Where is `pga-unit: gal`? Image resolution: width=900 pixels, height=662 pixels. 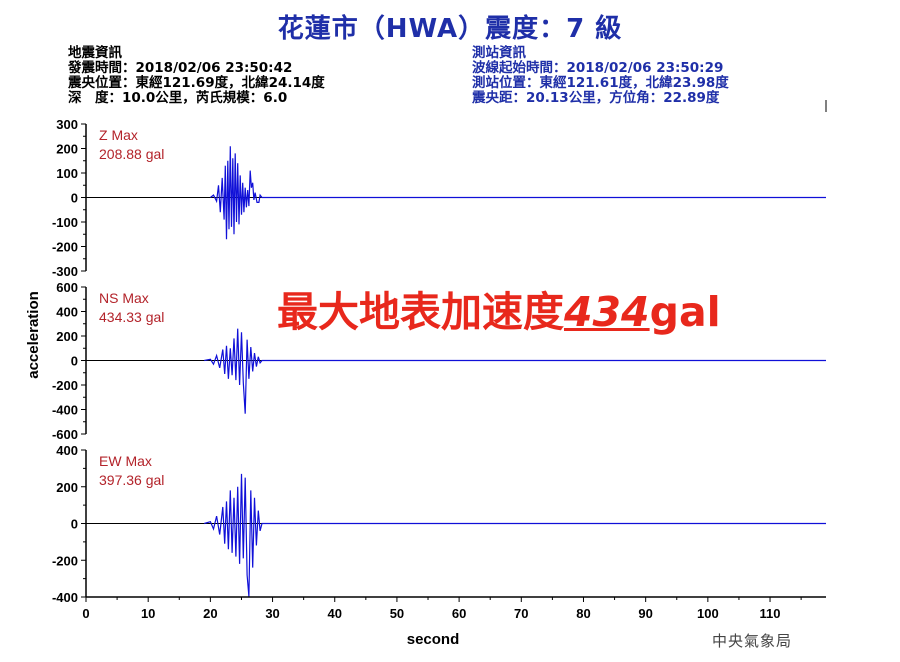 pga-unit: gal is located at coordinates (685, 312).